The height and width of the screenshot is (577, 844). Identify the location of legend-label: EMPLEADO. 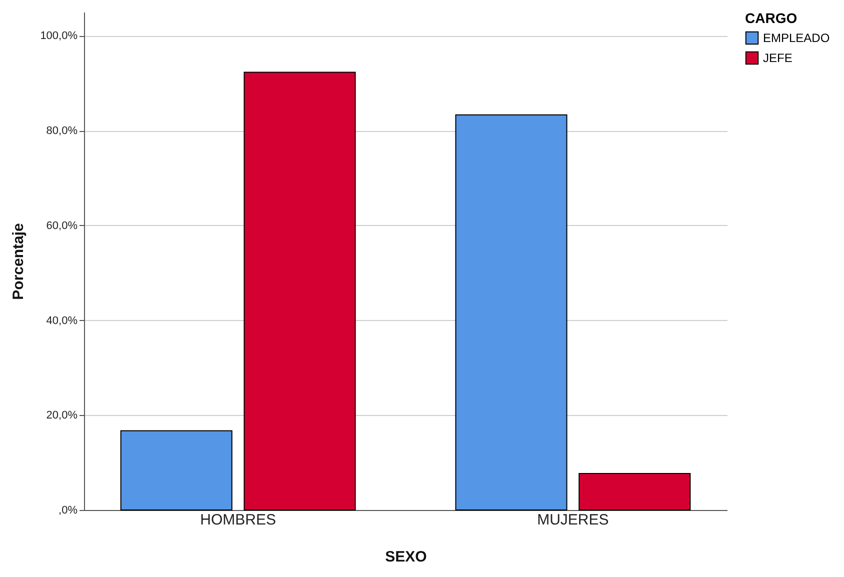
(796, 38).